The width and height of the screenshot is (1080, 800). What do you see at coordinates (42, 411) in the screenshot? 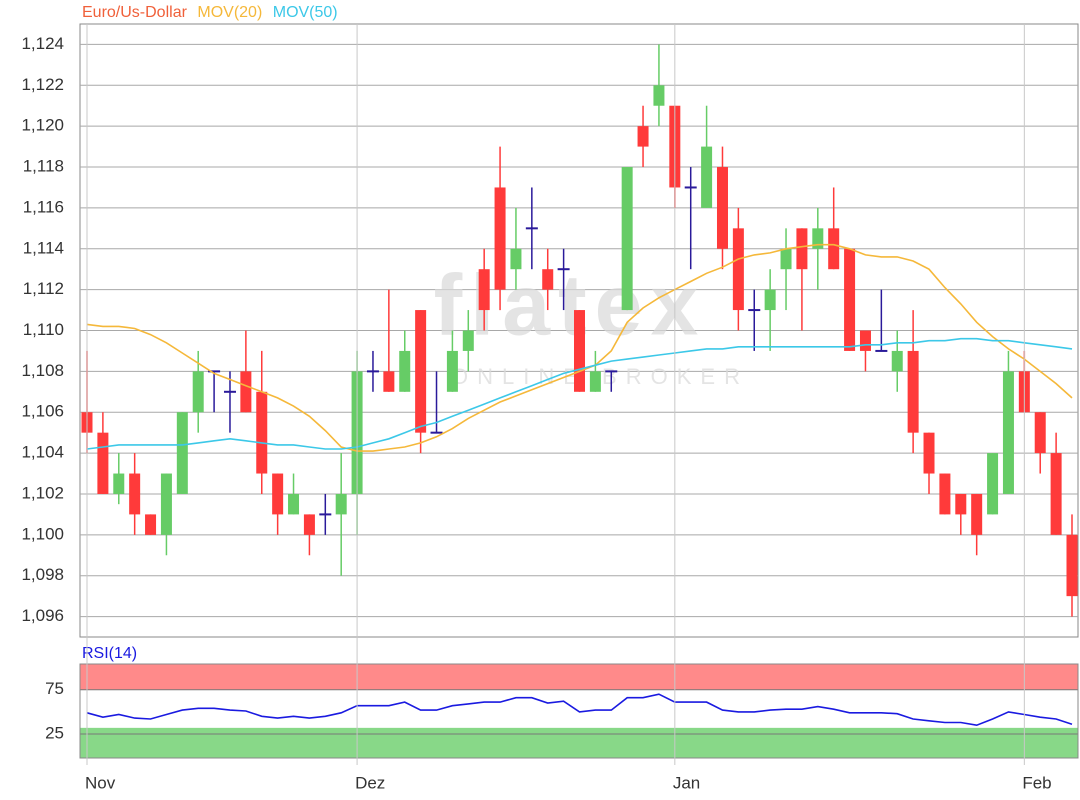
I see `y-tick-label: 1,106` at bounding box center [42, 411].